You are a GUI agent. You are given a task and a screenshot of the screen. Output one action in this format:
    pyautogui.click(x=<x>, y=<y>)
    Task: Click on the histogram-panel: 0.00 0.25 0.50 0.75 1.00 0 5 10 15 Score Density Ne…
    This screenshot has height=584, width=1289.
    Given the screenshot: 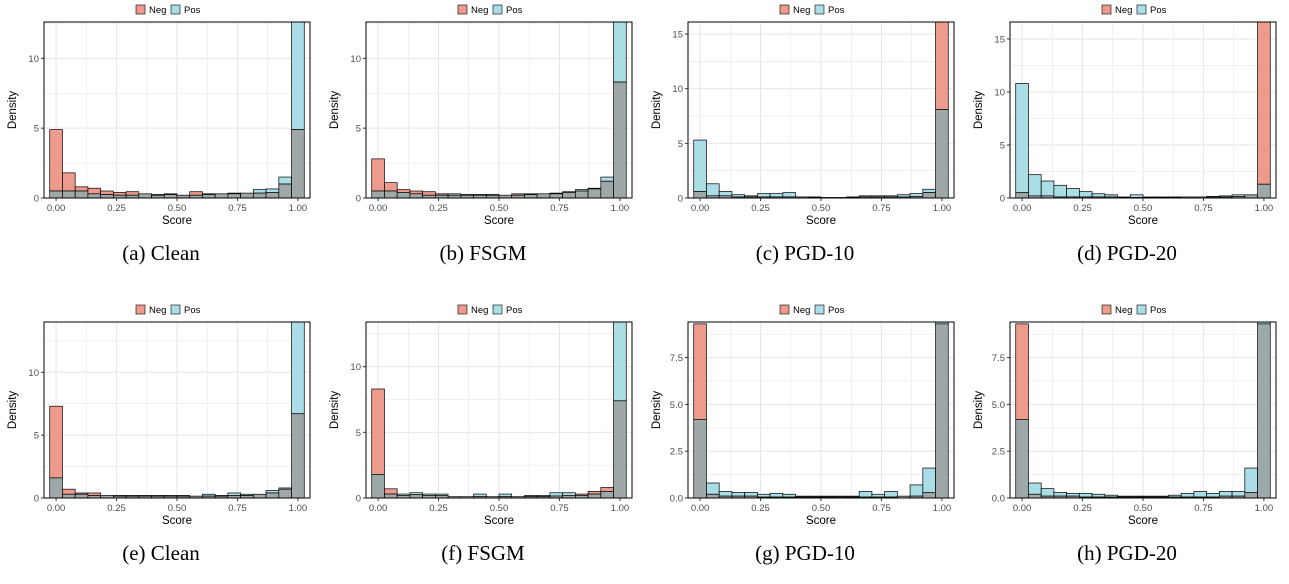 What is the action you would take?
    pyautogui.click(x=1127, y=142)
    